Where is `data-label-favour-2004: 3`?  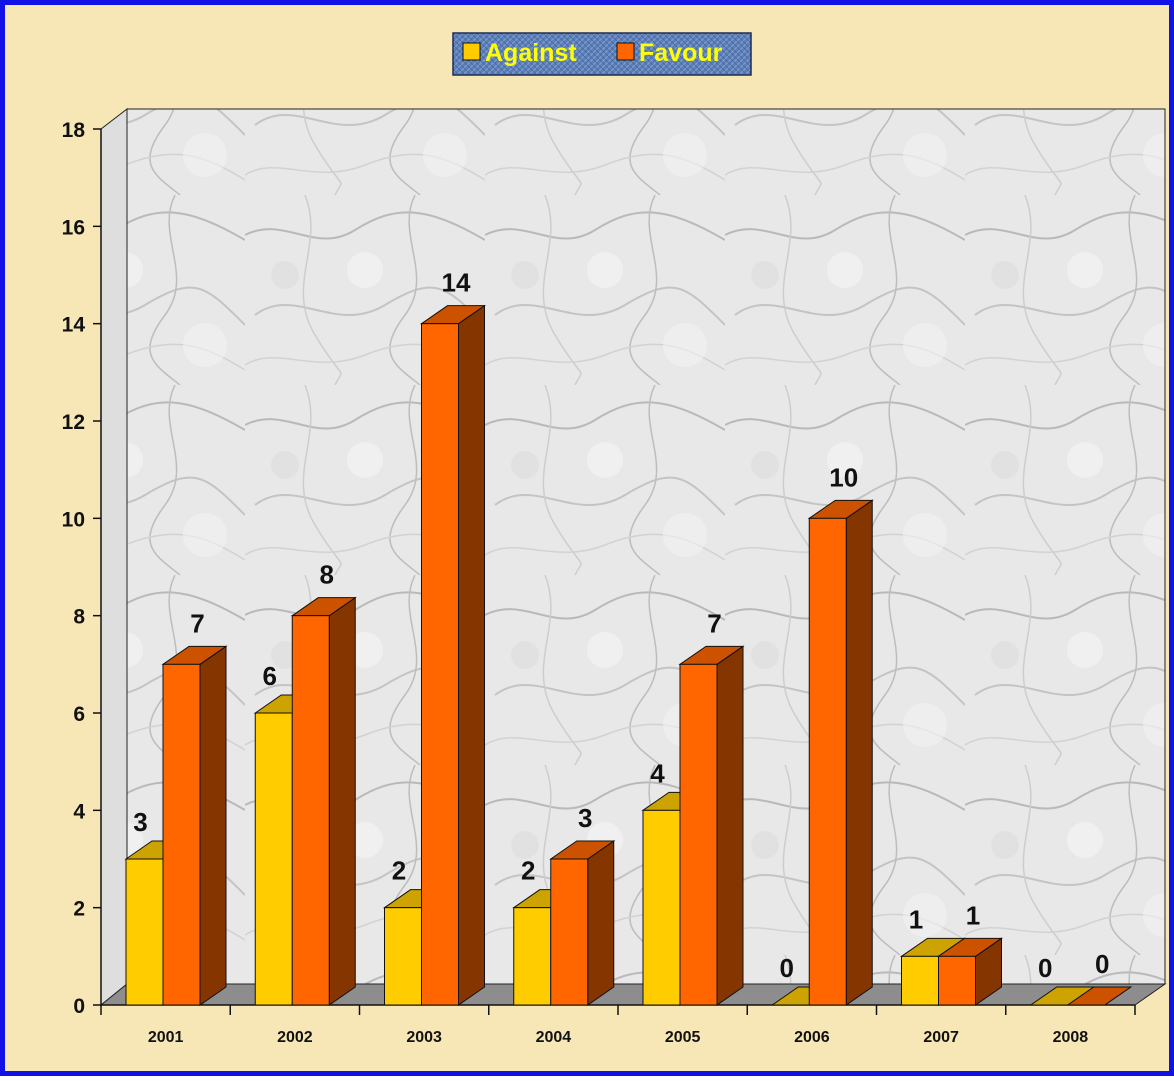
data-label-favour-2004: 3 is located at coordinates (585, 818).